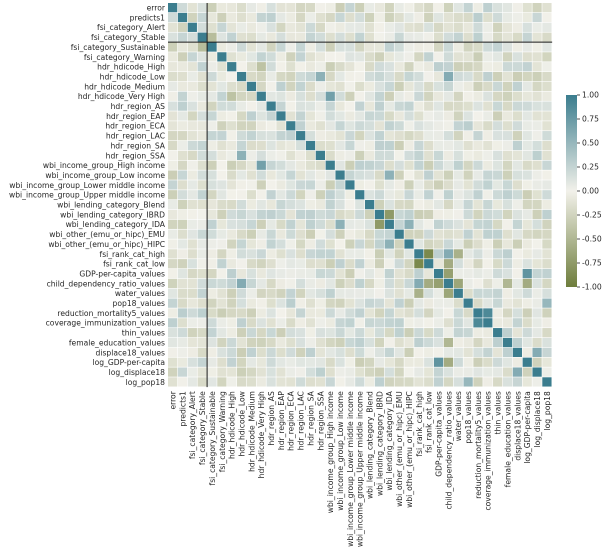 This screenshot has height=547, width=610. What do you see at coordinates (107, 234) in the screenshot?
I see `y-tick-label: wbi_other_(emu_or_hipc)_EMU` at bounding box center [107, 234].